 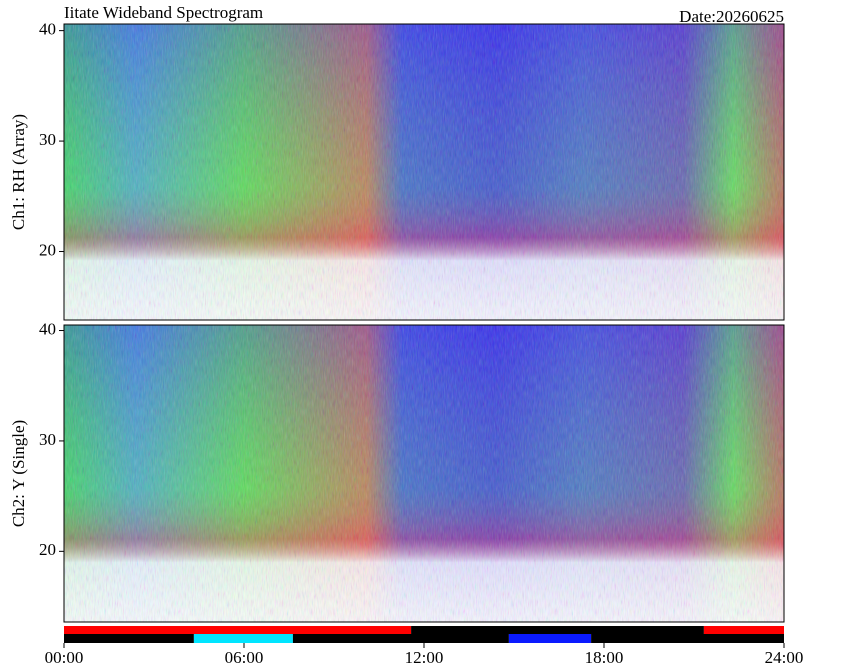 What do you see at coordinates (731, 16) in the screenshot?
I see `date-label: Date:20260625` at bounding box center [731, 16].